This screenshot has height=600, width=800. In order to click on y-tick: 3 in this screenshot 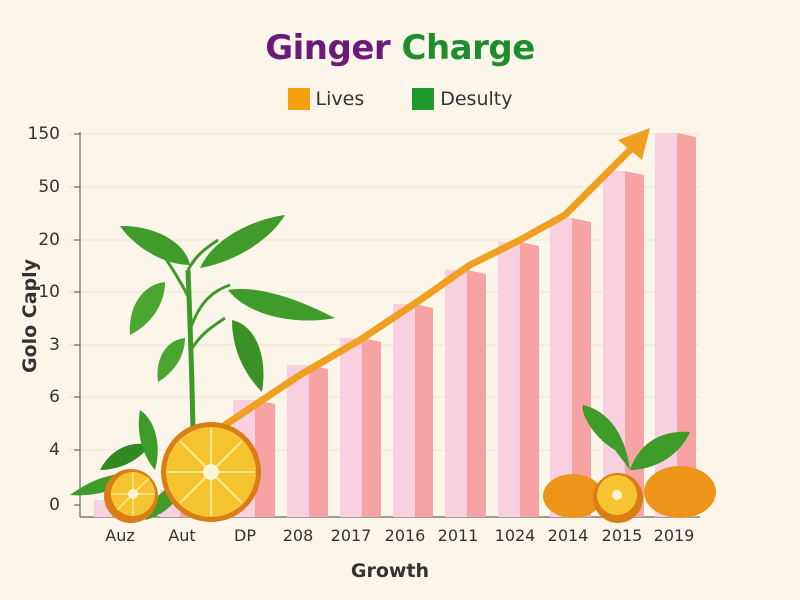, I will do `click(54, 345)`.